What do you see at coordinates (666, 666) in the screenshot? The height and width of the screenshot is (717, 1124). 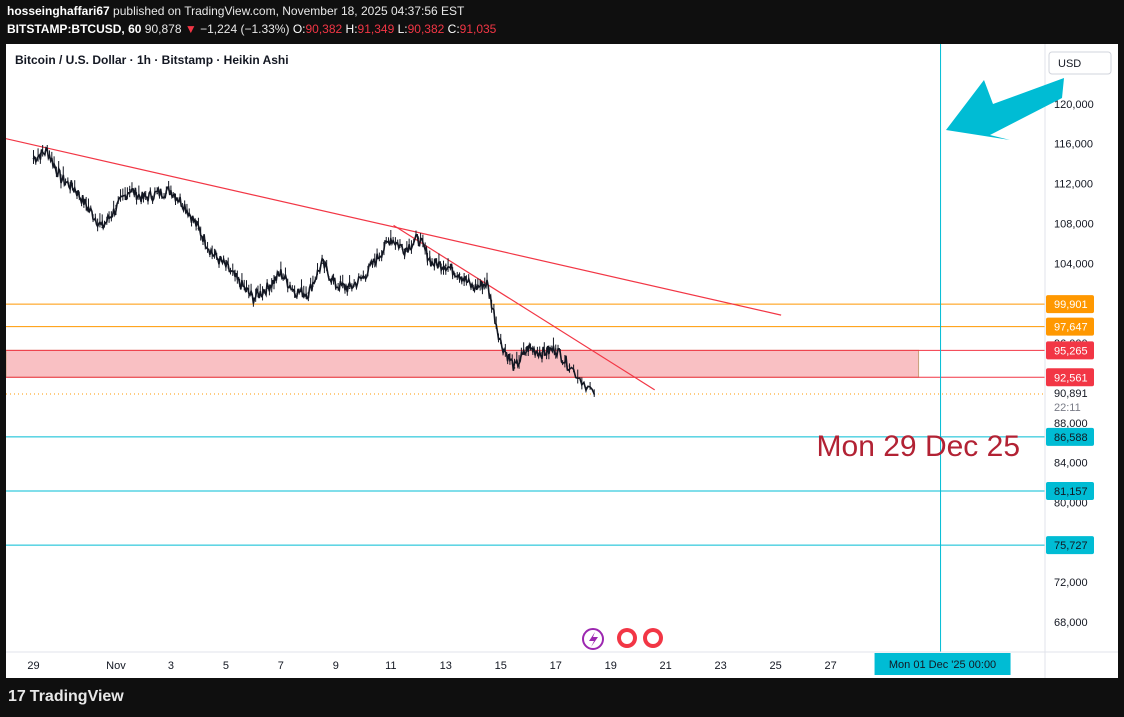 I see `x-tick-label: 21` at bounding box center [666, 666].